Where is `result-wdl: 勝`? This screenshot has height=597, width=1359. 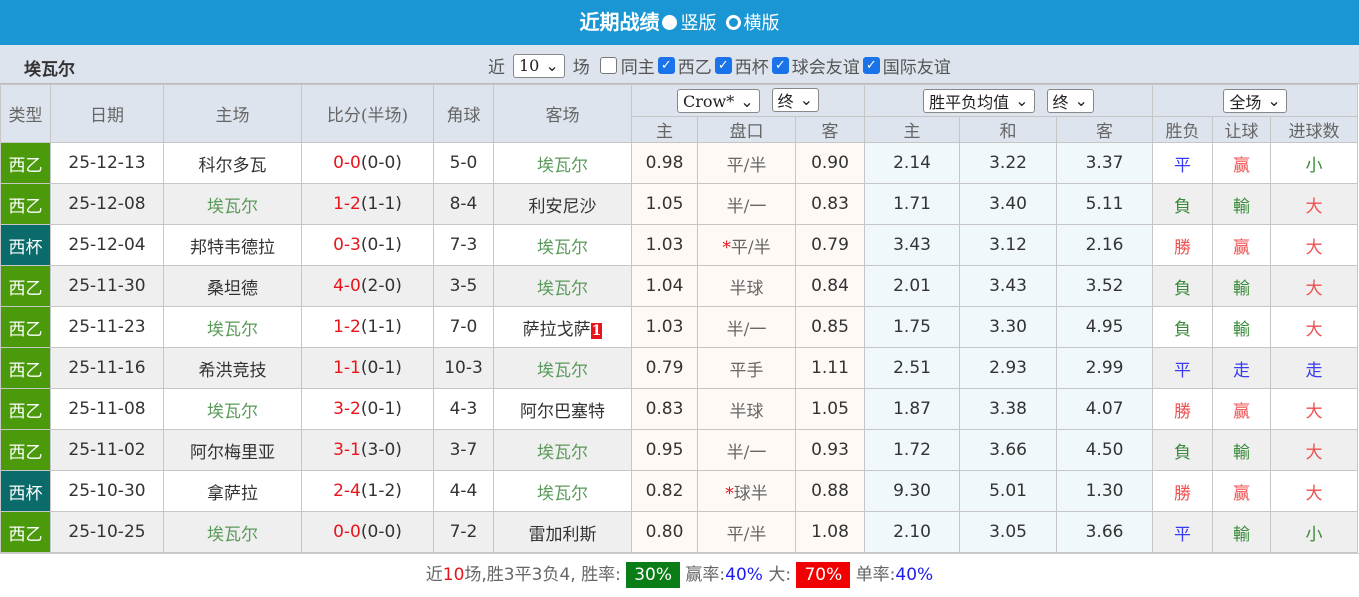 result-wdl: 勝 is located at coordinates (1183, 409).